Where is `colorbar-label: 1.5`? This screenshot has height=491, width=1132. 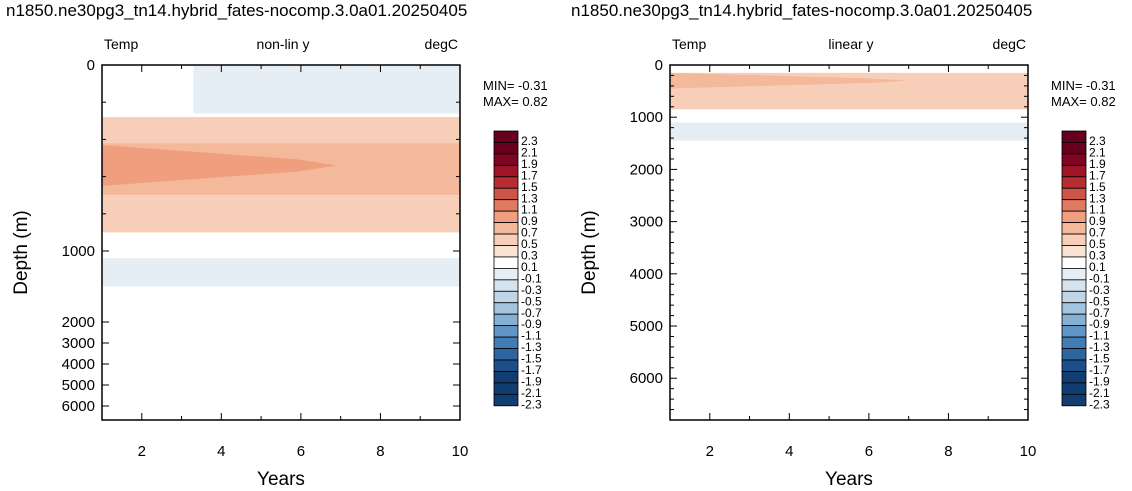 colorbar-label: 1.5 is located at coordinates (1097, 187).